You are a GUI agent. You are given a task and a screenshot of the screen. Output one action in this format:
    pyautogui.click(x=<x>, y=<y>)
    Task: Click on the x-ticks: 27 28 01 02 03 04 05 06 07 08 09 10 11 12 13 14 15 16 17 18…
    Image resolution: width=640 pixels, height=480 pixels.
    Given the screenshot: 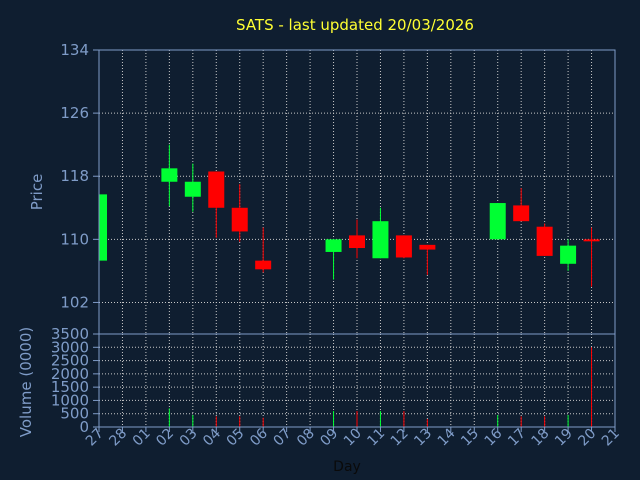 What is the action you would take?
    pyautogui.click(x=353, y=437)
    